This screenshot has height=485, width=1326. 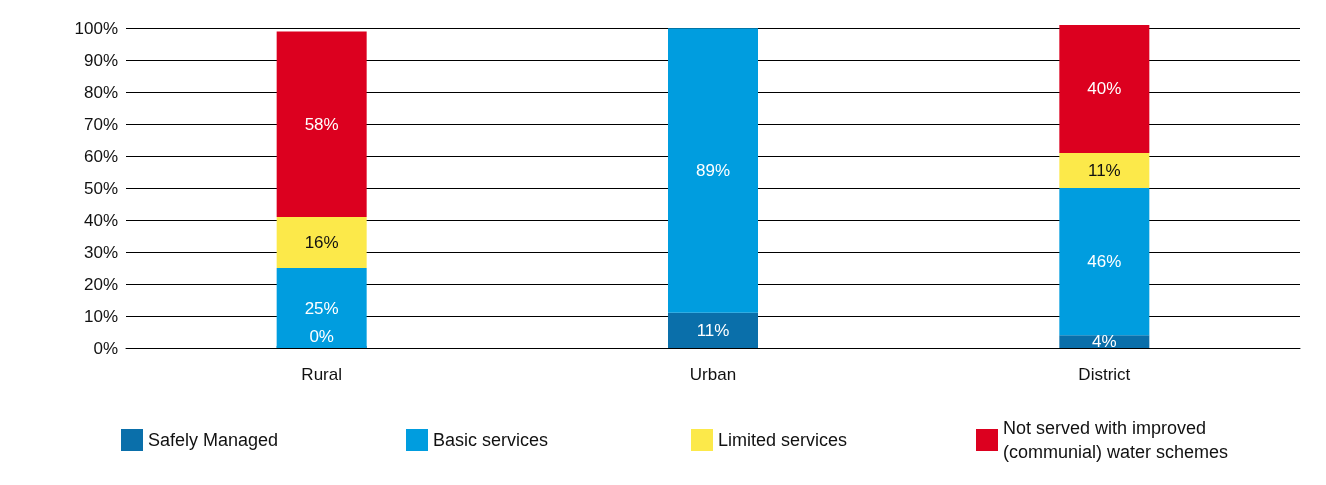 I want to click on data-label: 40%, so click(x=1104, y=89).